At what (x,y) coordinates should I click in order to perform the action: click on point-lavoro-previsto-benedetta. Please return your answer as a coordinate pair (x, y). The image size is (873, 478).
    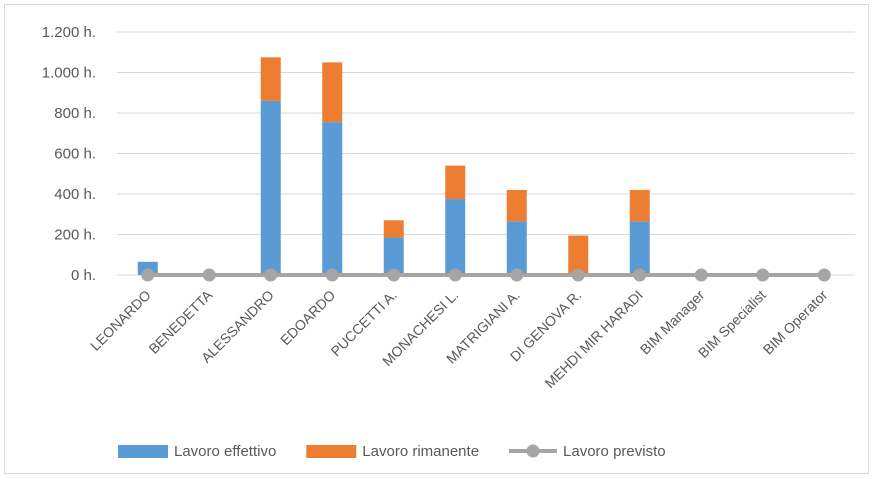
    Looking at the image, I should click on (209, 275).